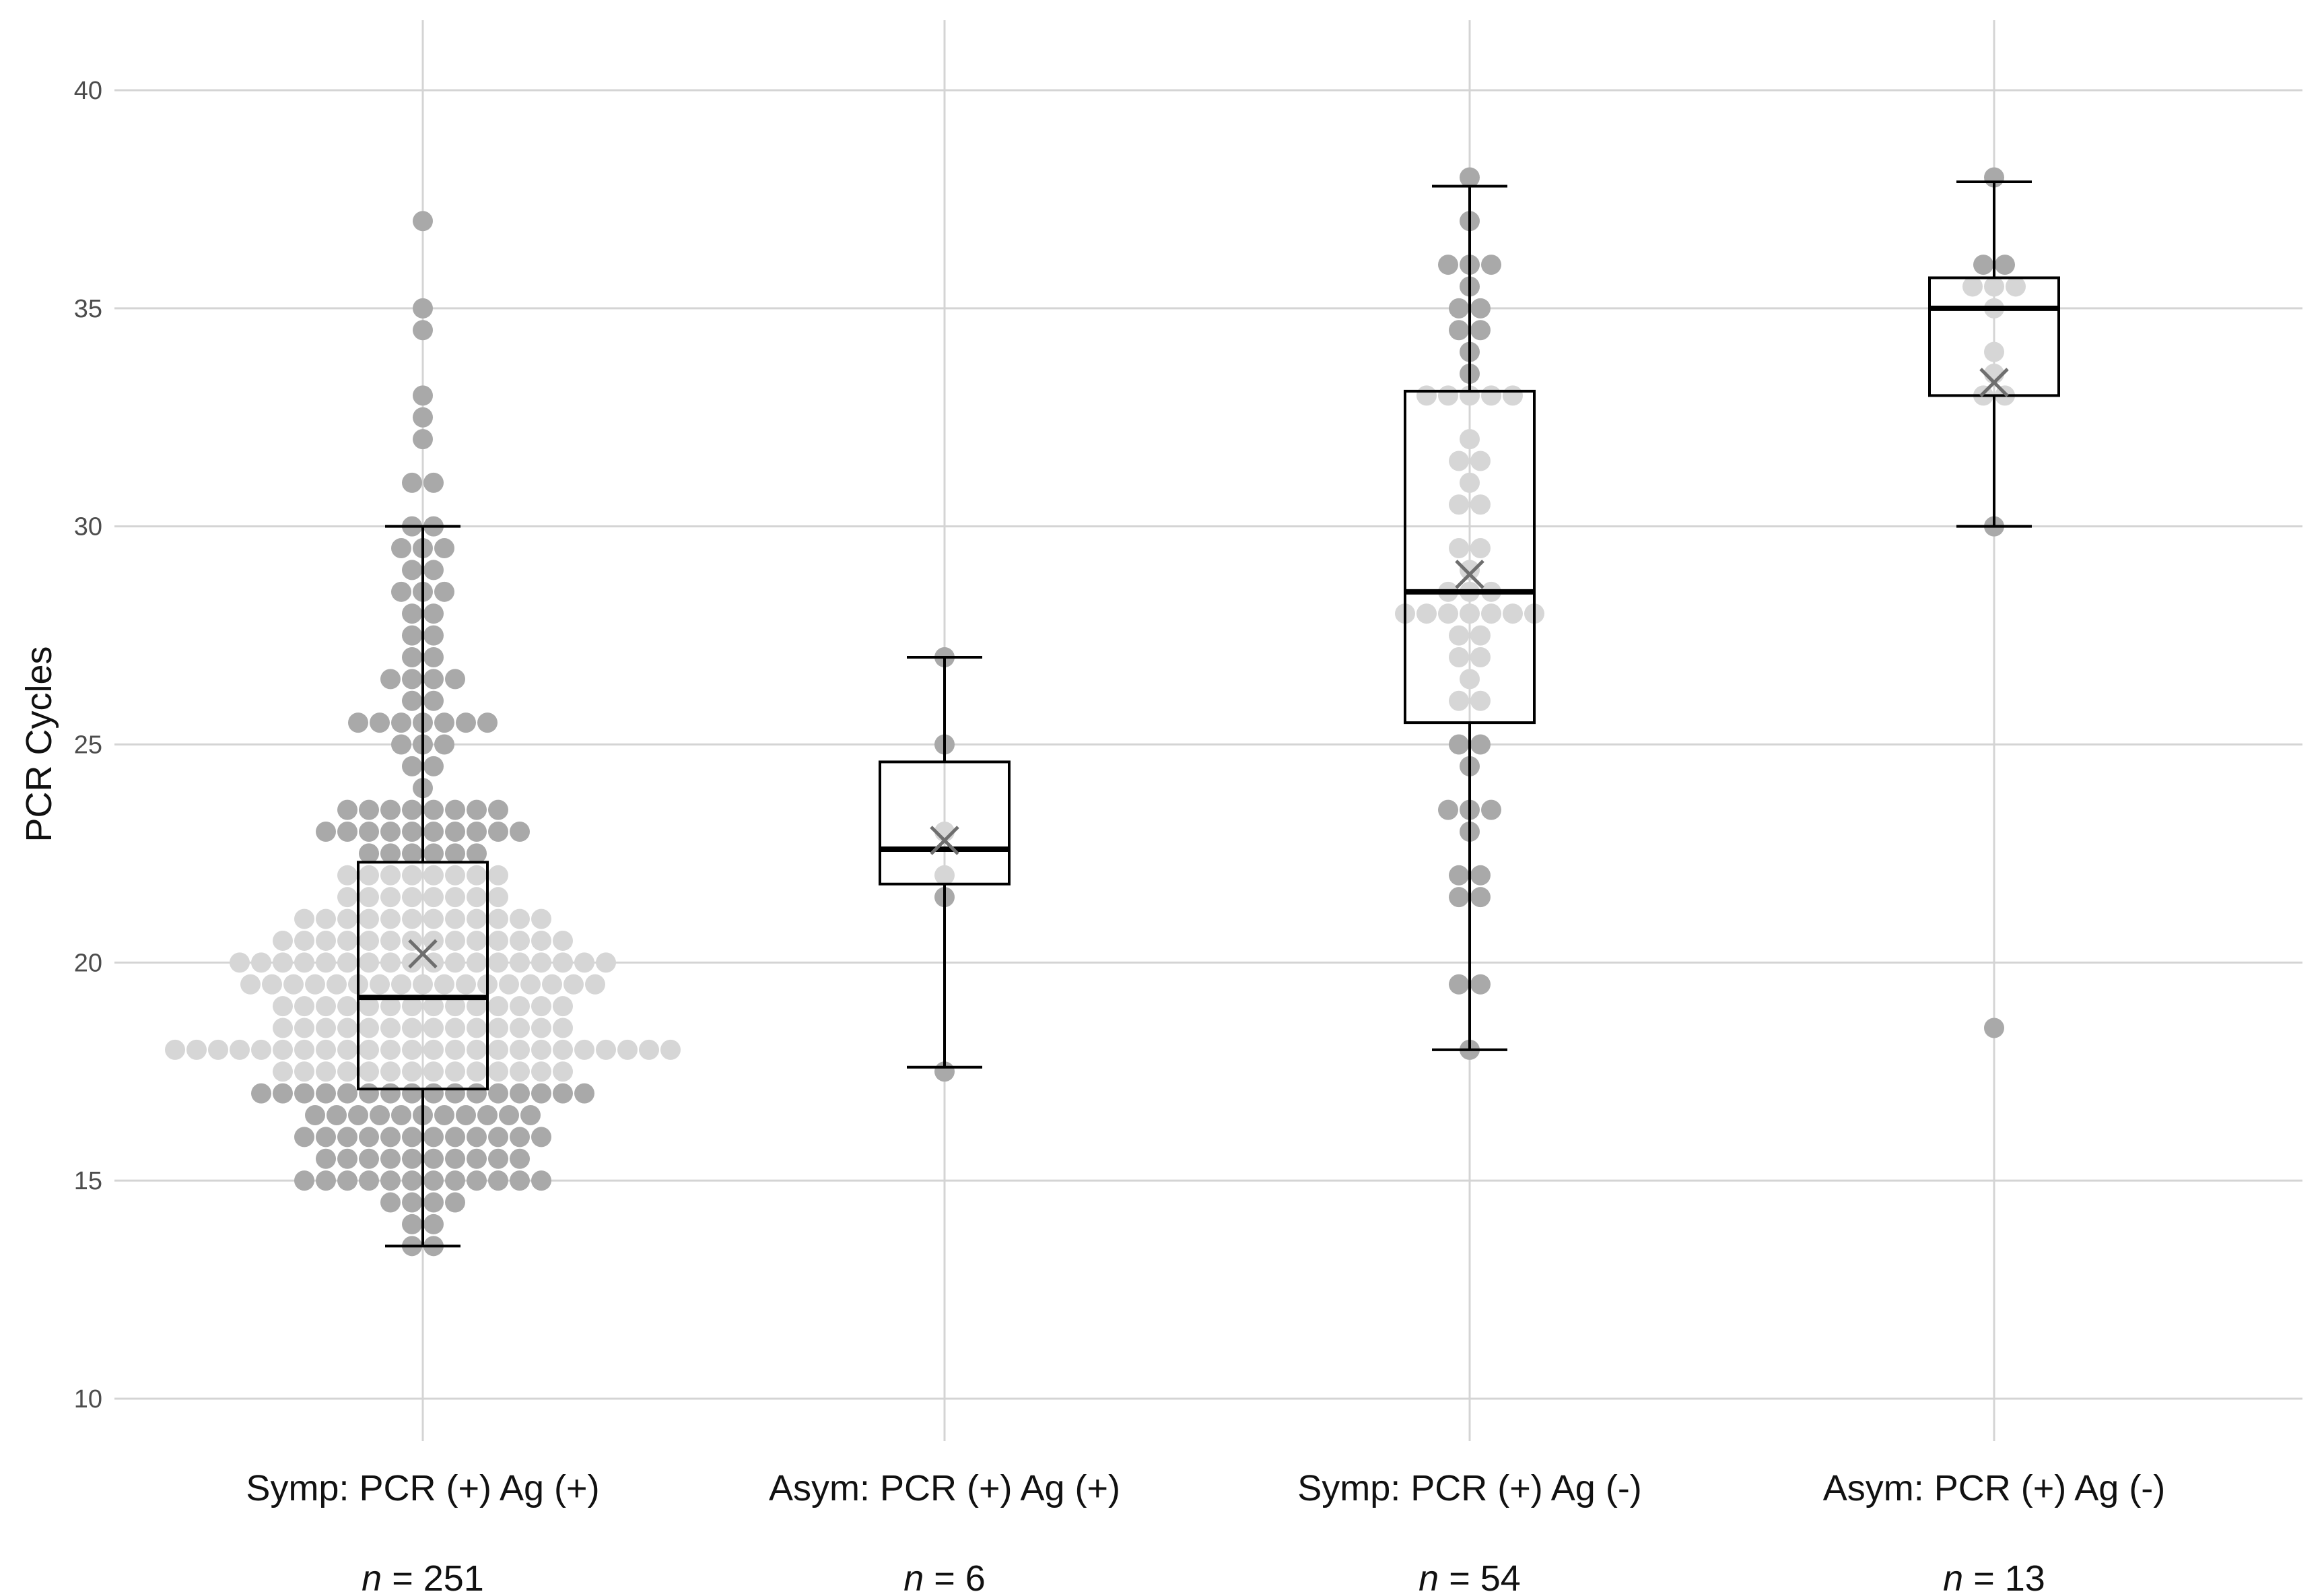 The width and height of the screenshot is (2324, 1596). What do you see at coordinates (944, 840) in the screenshot?
I see `mean-marker` at bounding box center [944, 840].